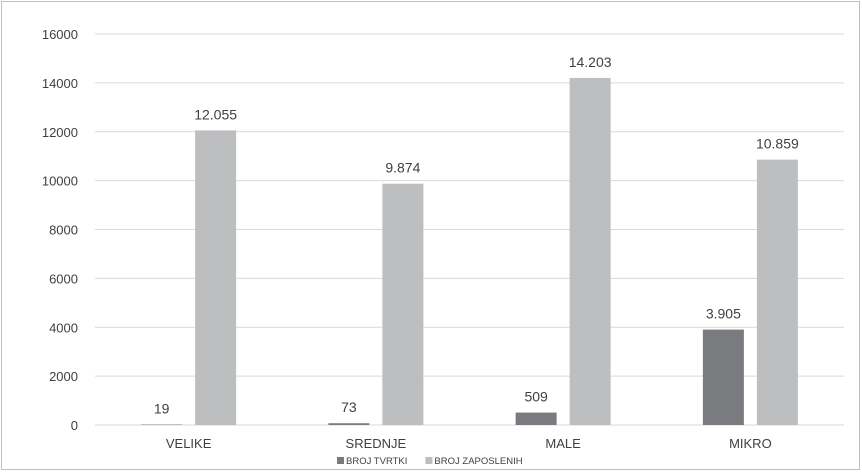 The image size is (862, 476). I want to click on data-label: 12.055, so click(215, 114).